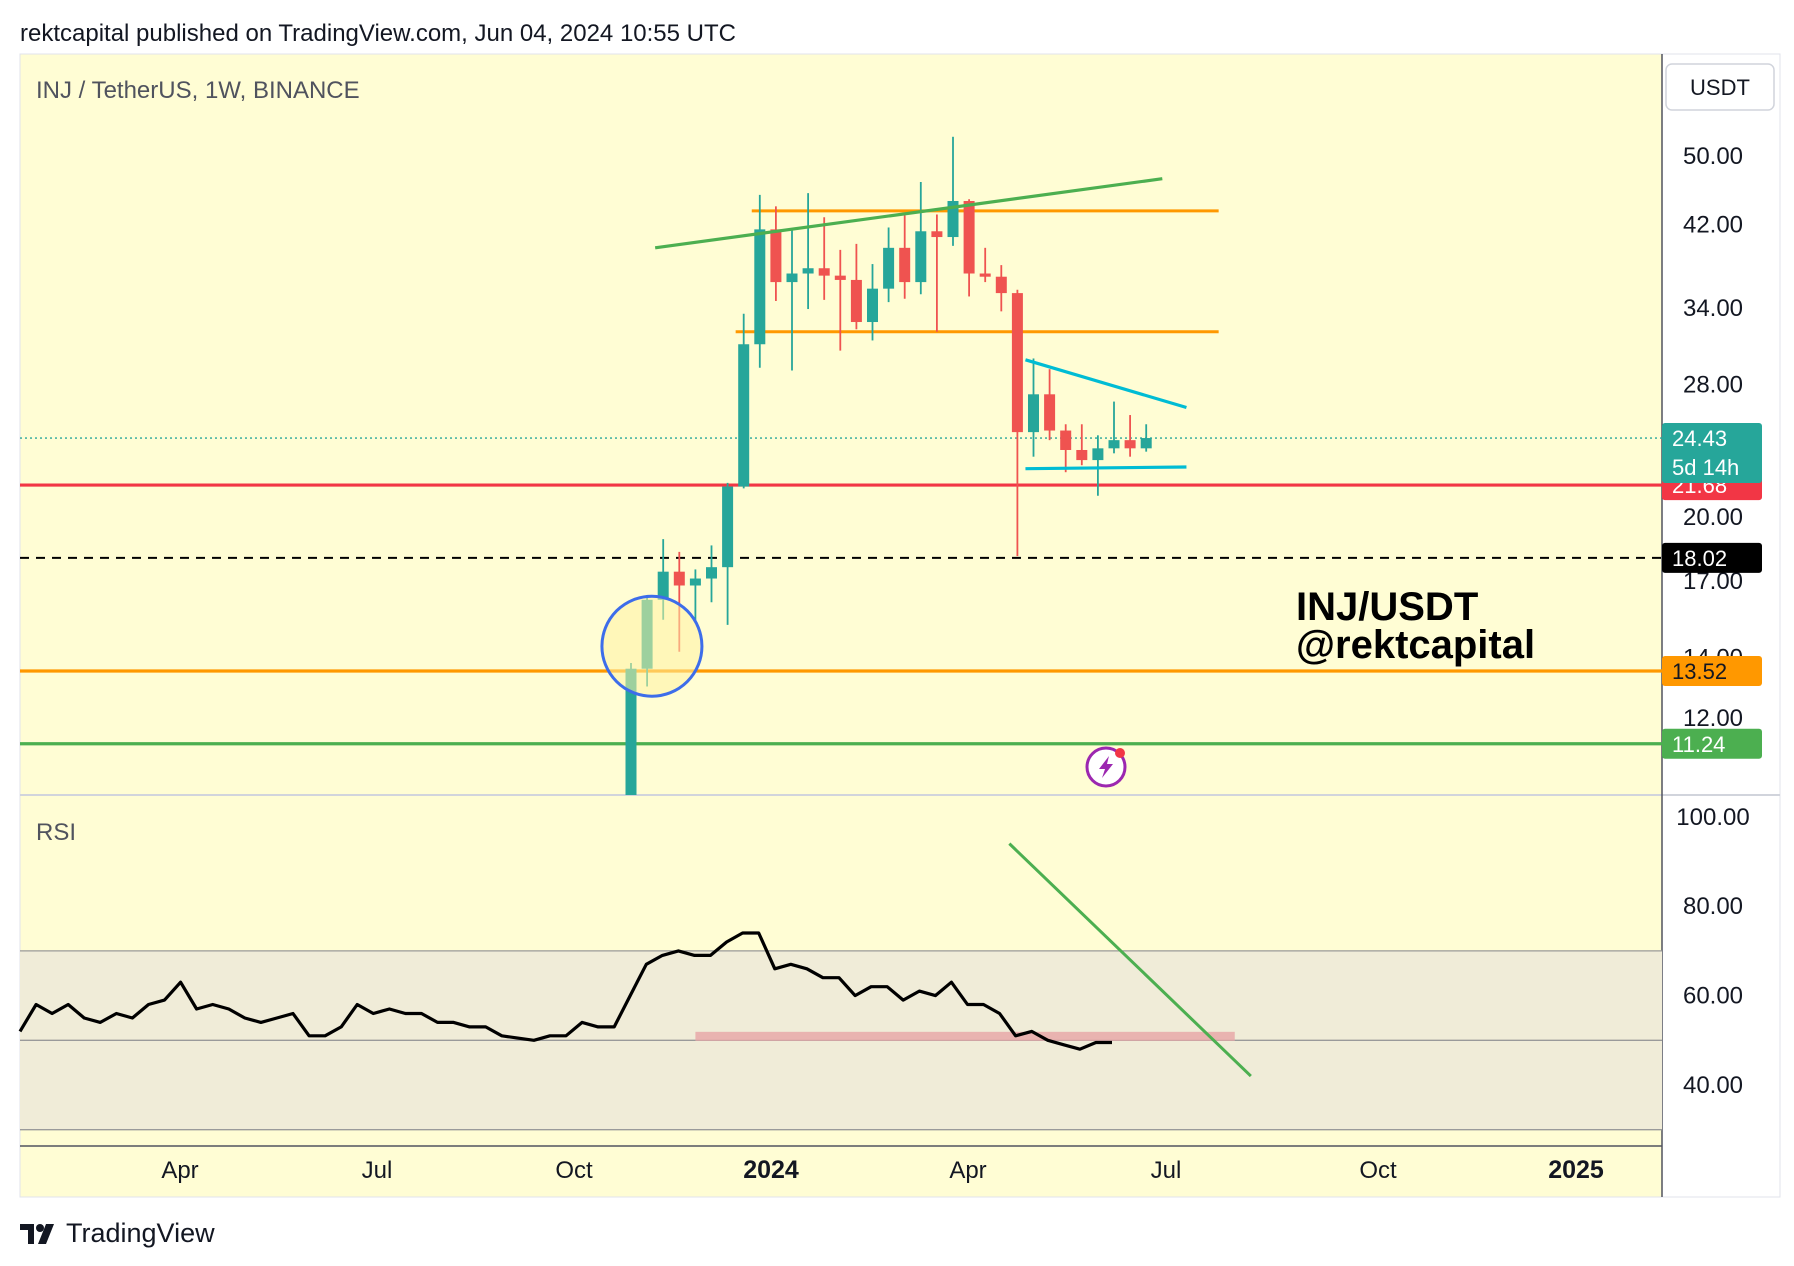 The image size is (1794, 1266). What do you see at coordinates (56, 832) in the screenshot?
I see `rsi-label: RSI` at bounding box center [56, 832].